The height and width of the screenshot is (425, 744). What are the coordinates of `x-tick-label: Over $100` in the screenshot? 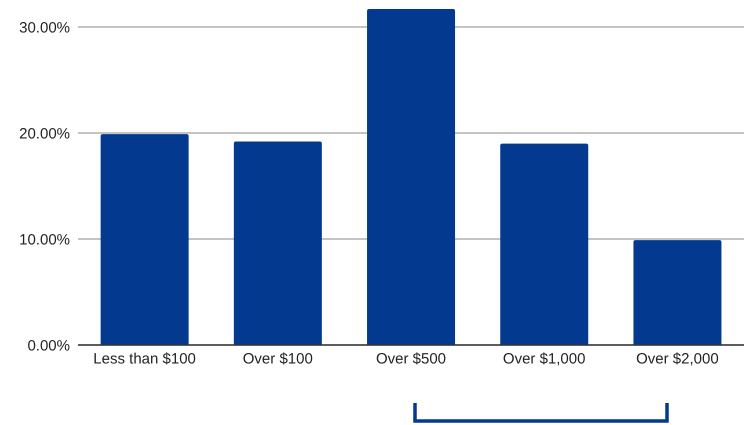 It's located at (277, 359).